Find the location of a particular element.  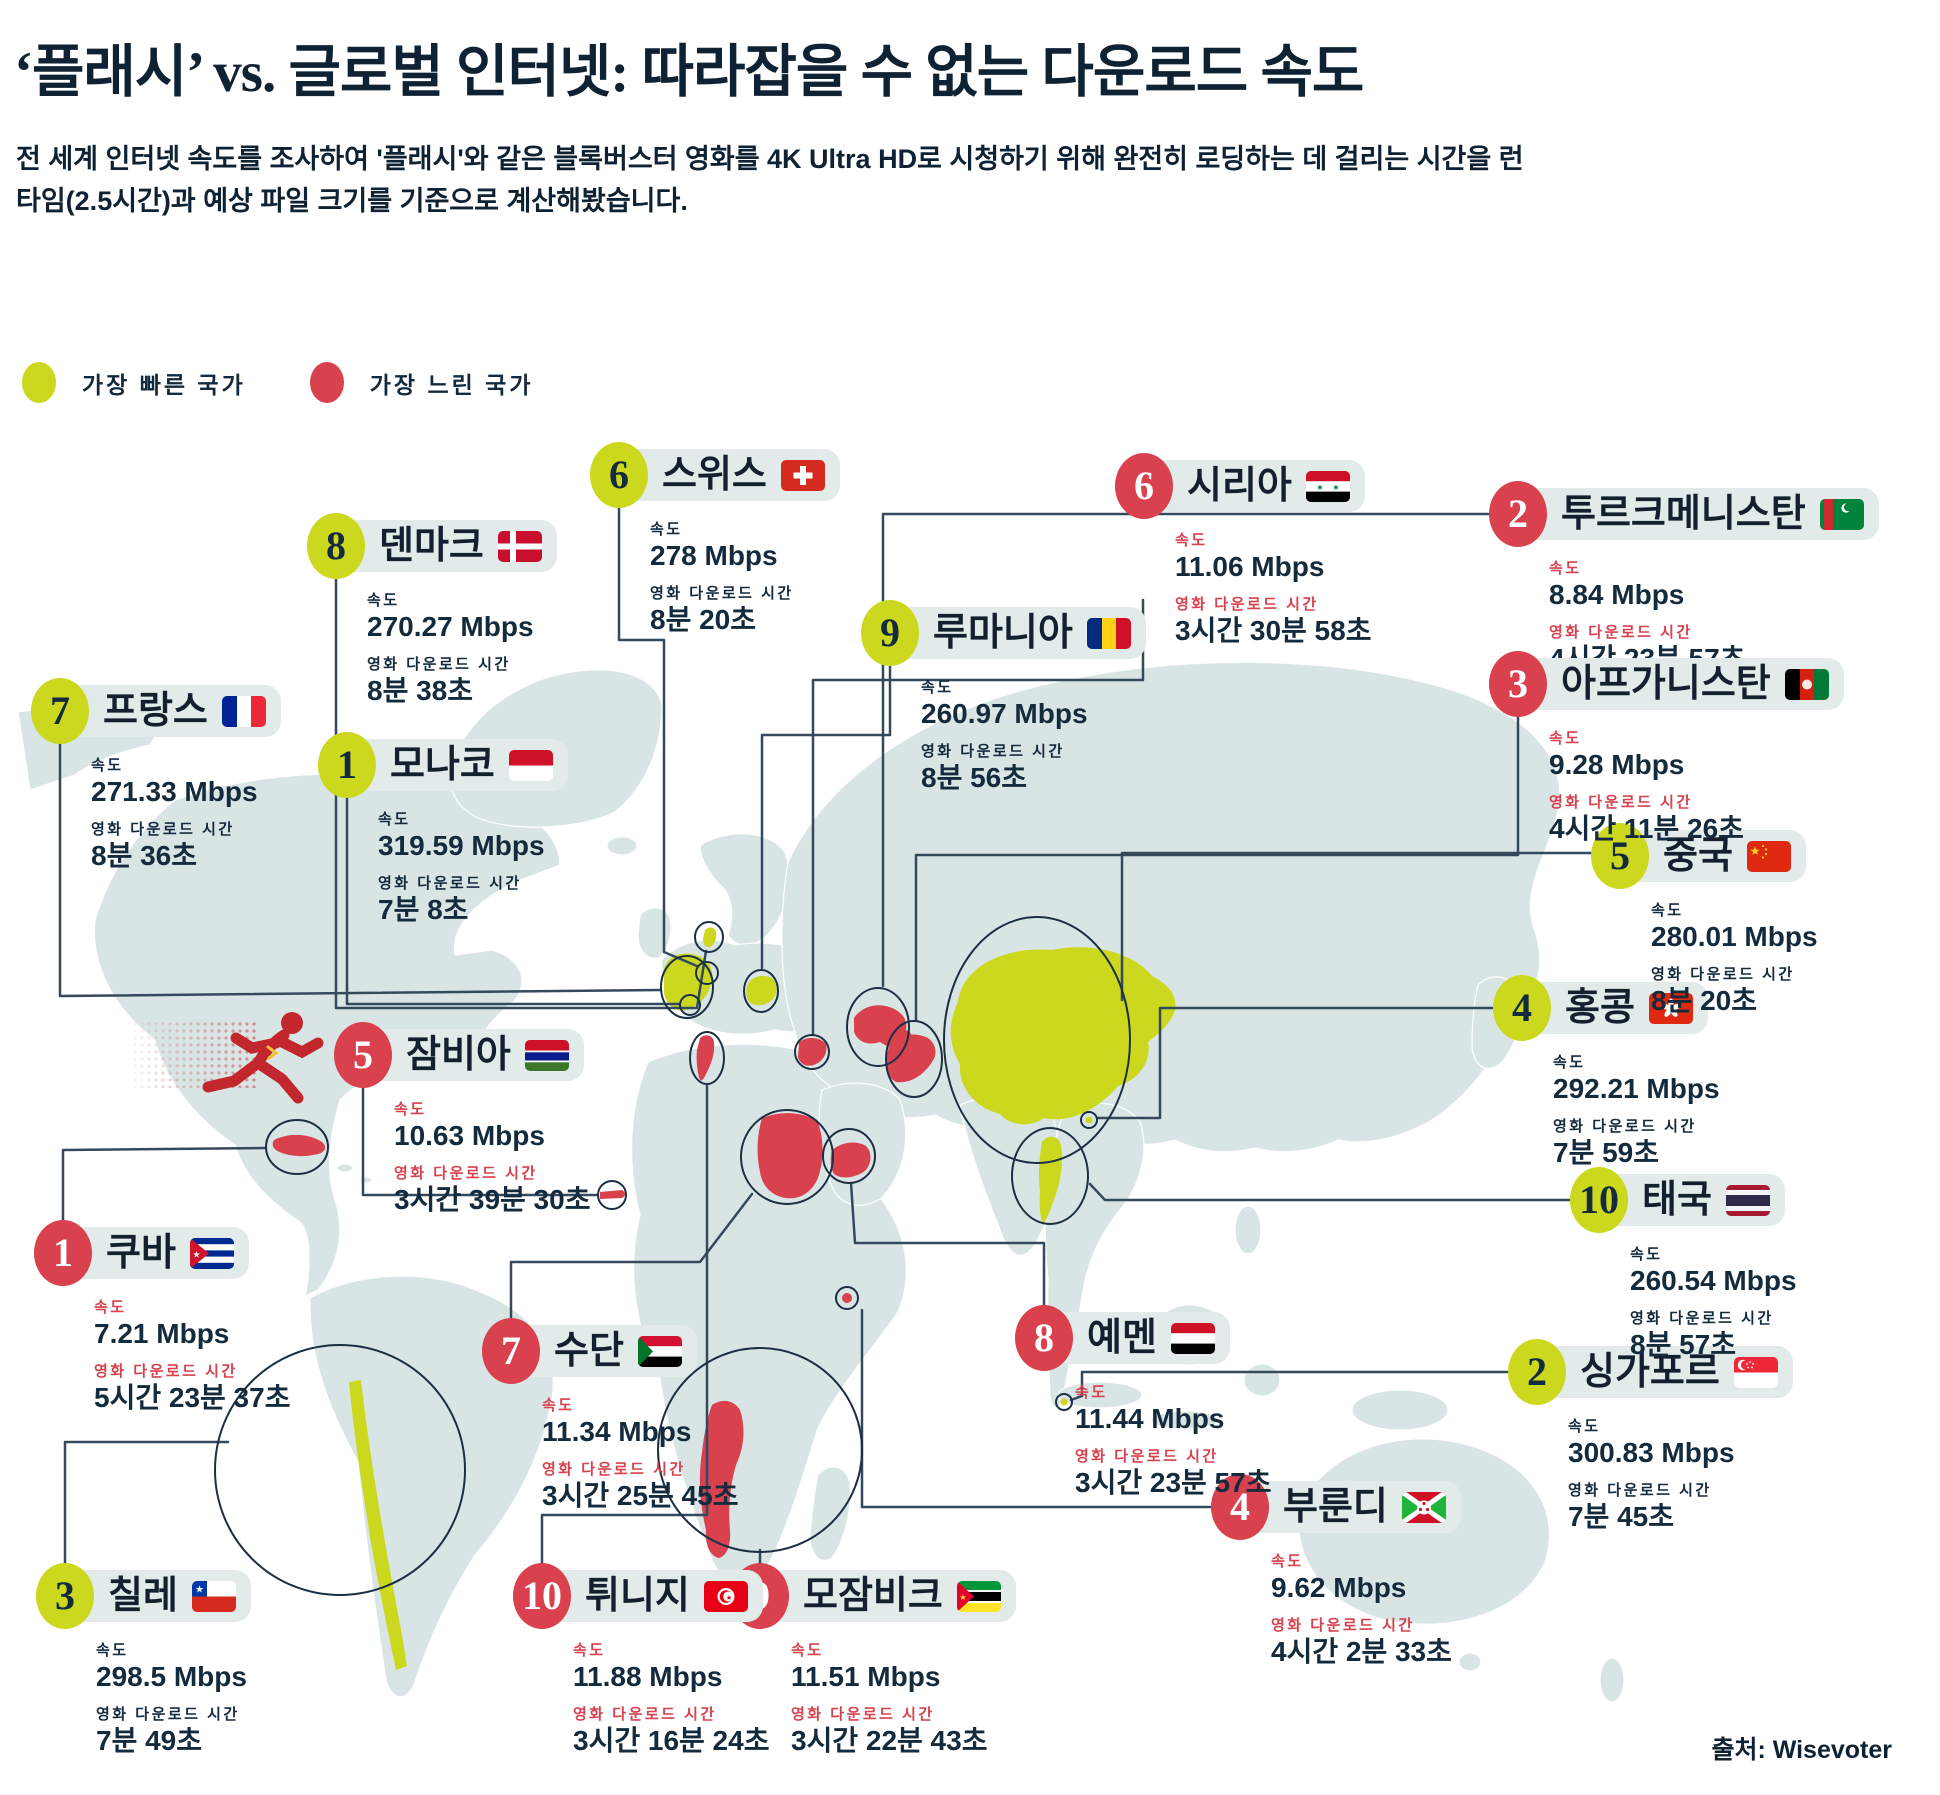

speed-value: 9.62 Mbps is located at coordinates (1339, 1587).